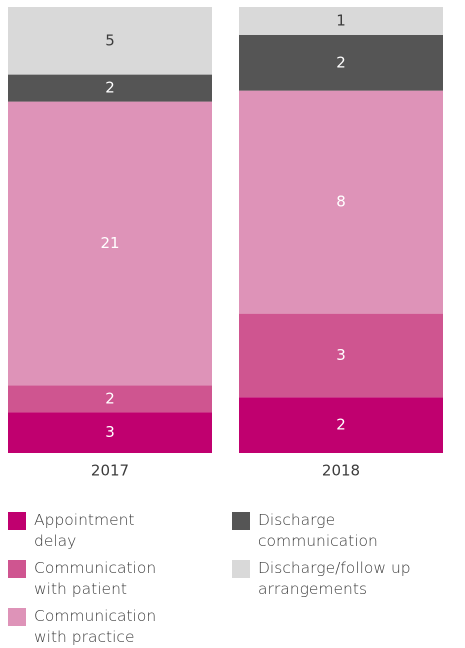  I want to click on legend-label: Communication with patient, so click(95, 578).